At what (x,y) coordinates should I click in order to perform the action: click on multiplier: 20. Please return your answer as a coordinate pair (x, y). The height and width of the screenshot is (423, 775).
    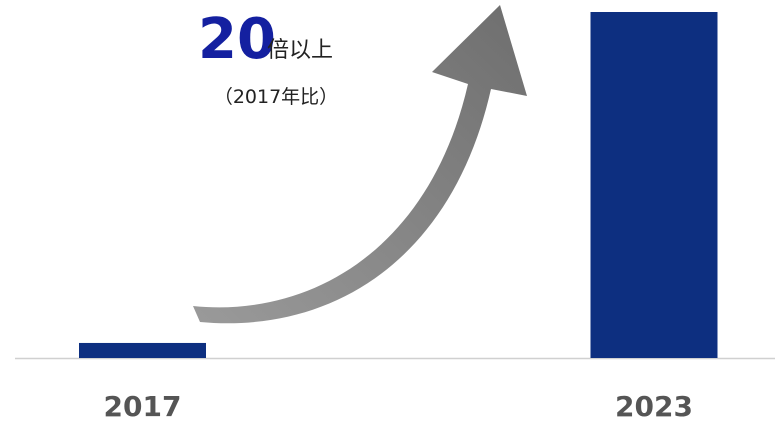
    Looking at the image, I should click on (237, 39).